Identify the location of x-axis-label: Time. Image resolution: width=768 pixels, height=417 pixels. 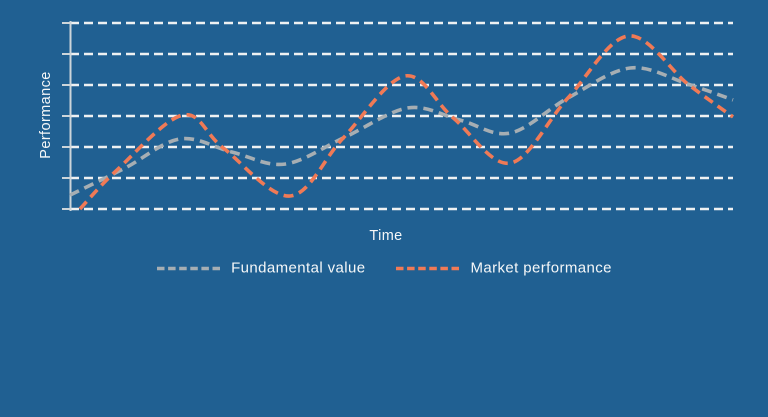
(386, 236).